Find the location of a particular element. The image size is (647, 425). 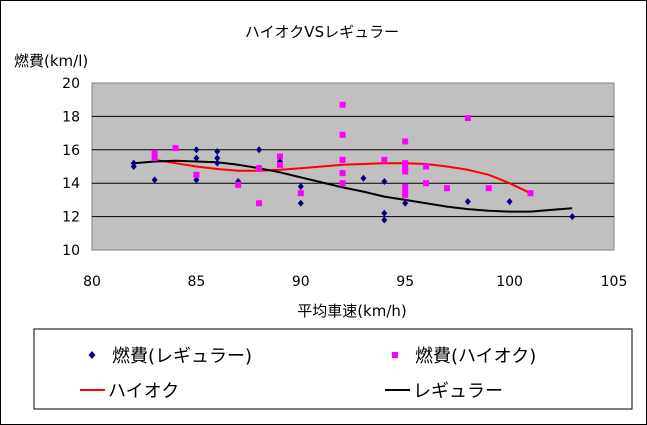

y-tick-label: 12 is located at coordinates (71, 218).